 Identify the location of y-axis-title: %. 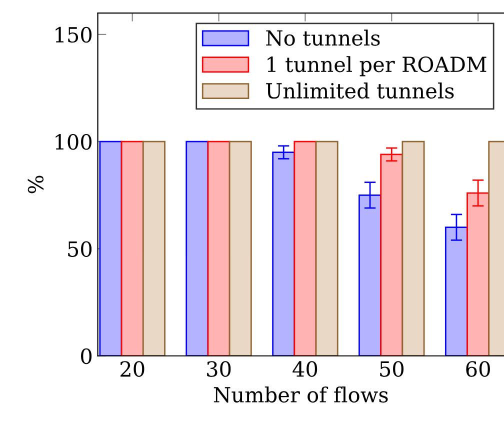
(36, 185).